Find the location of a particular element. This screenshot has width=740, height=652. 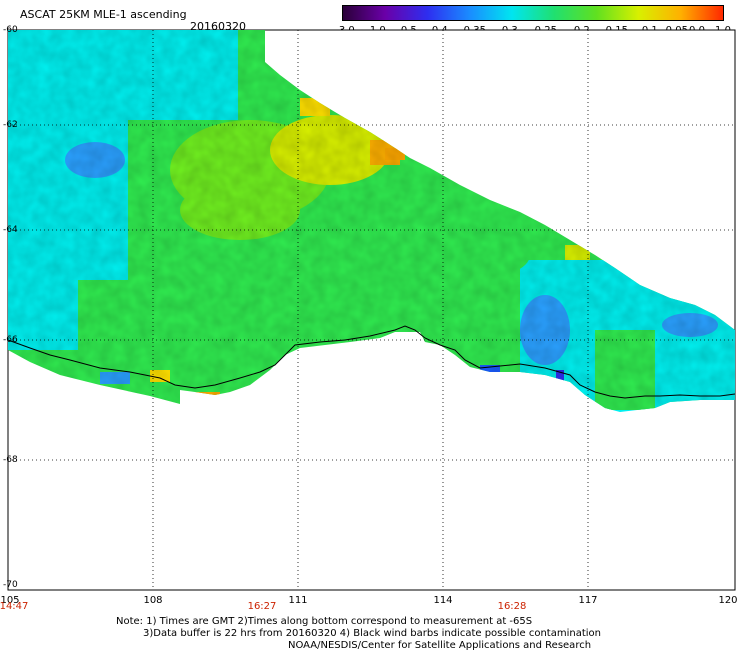

lat-label: -68 is located at coordinates (10, 460).